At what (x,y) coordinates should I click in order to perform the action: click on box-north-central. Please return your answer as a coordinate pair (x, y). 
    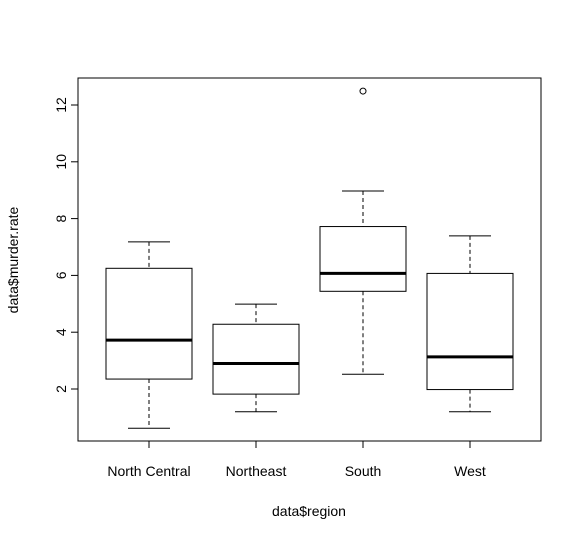
    Looking at the image, I should click on (149, 335).